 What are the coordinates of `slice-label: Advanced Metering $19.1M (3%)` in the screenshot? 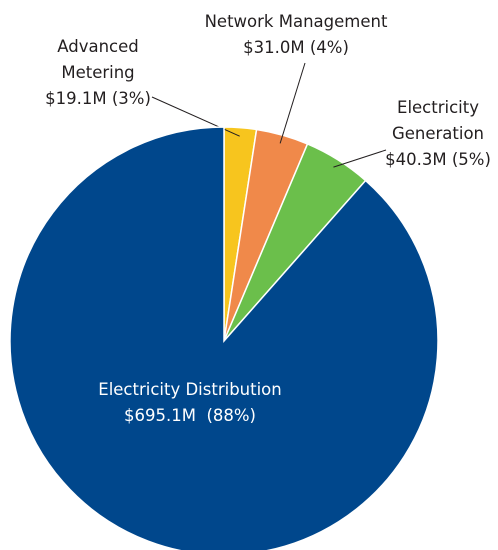 It's located at (98, 73).